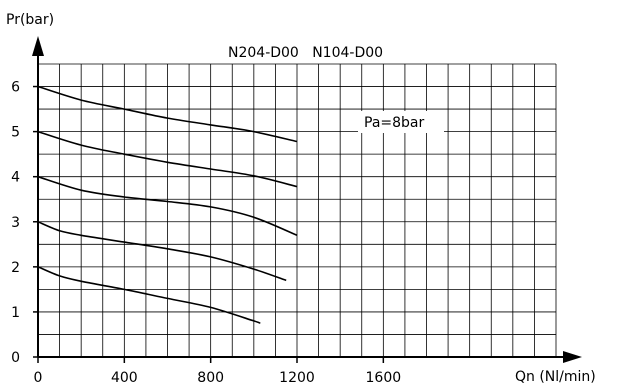 The width and height of the screenshot is (624, 385). I want to click on annotation-box, so click(401, 122).